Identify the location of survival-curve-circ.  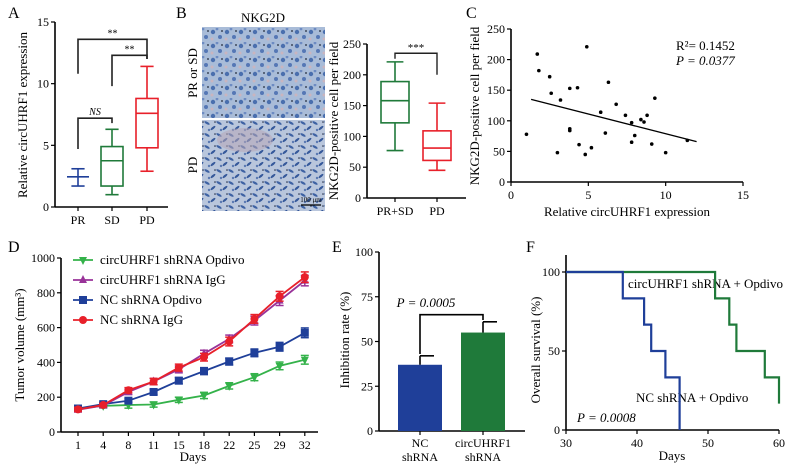
(673, 337).